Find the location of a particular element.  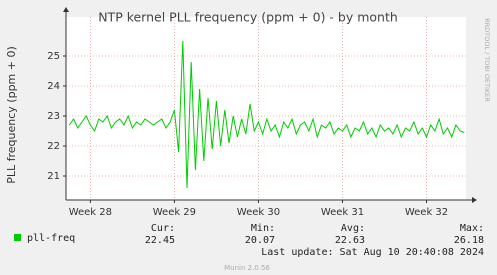

y-tick-label: 24 is located at coordinates (53, 86).